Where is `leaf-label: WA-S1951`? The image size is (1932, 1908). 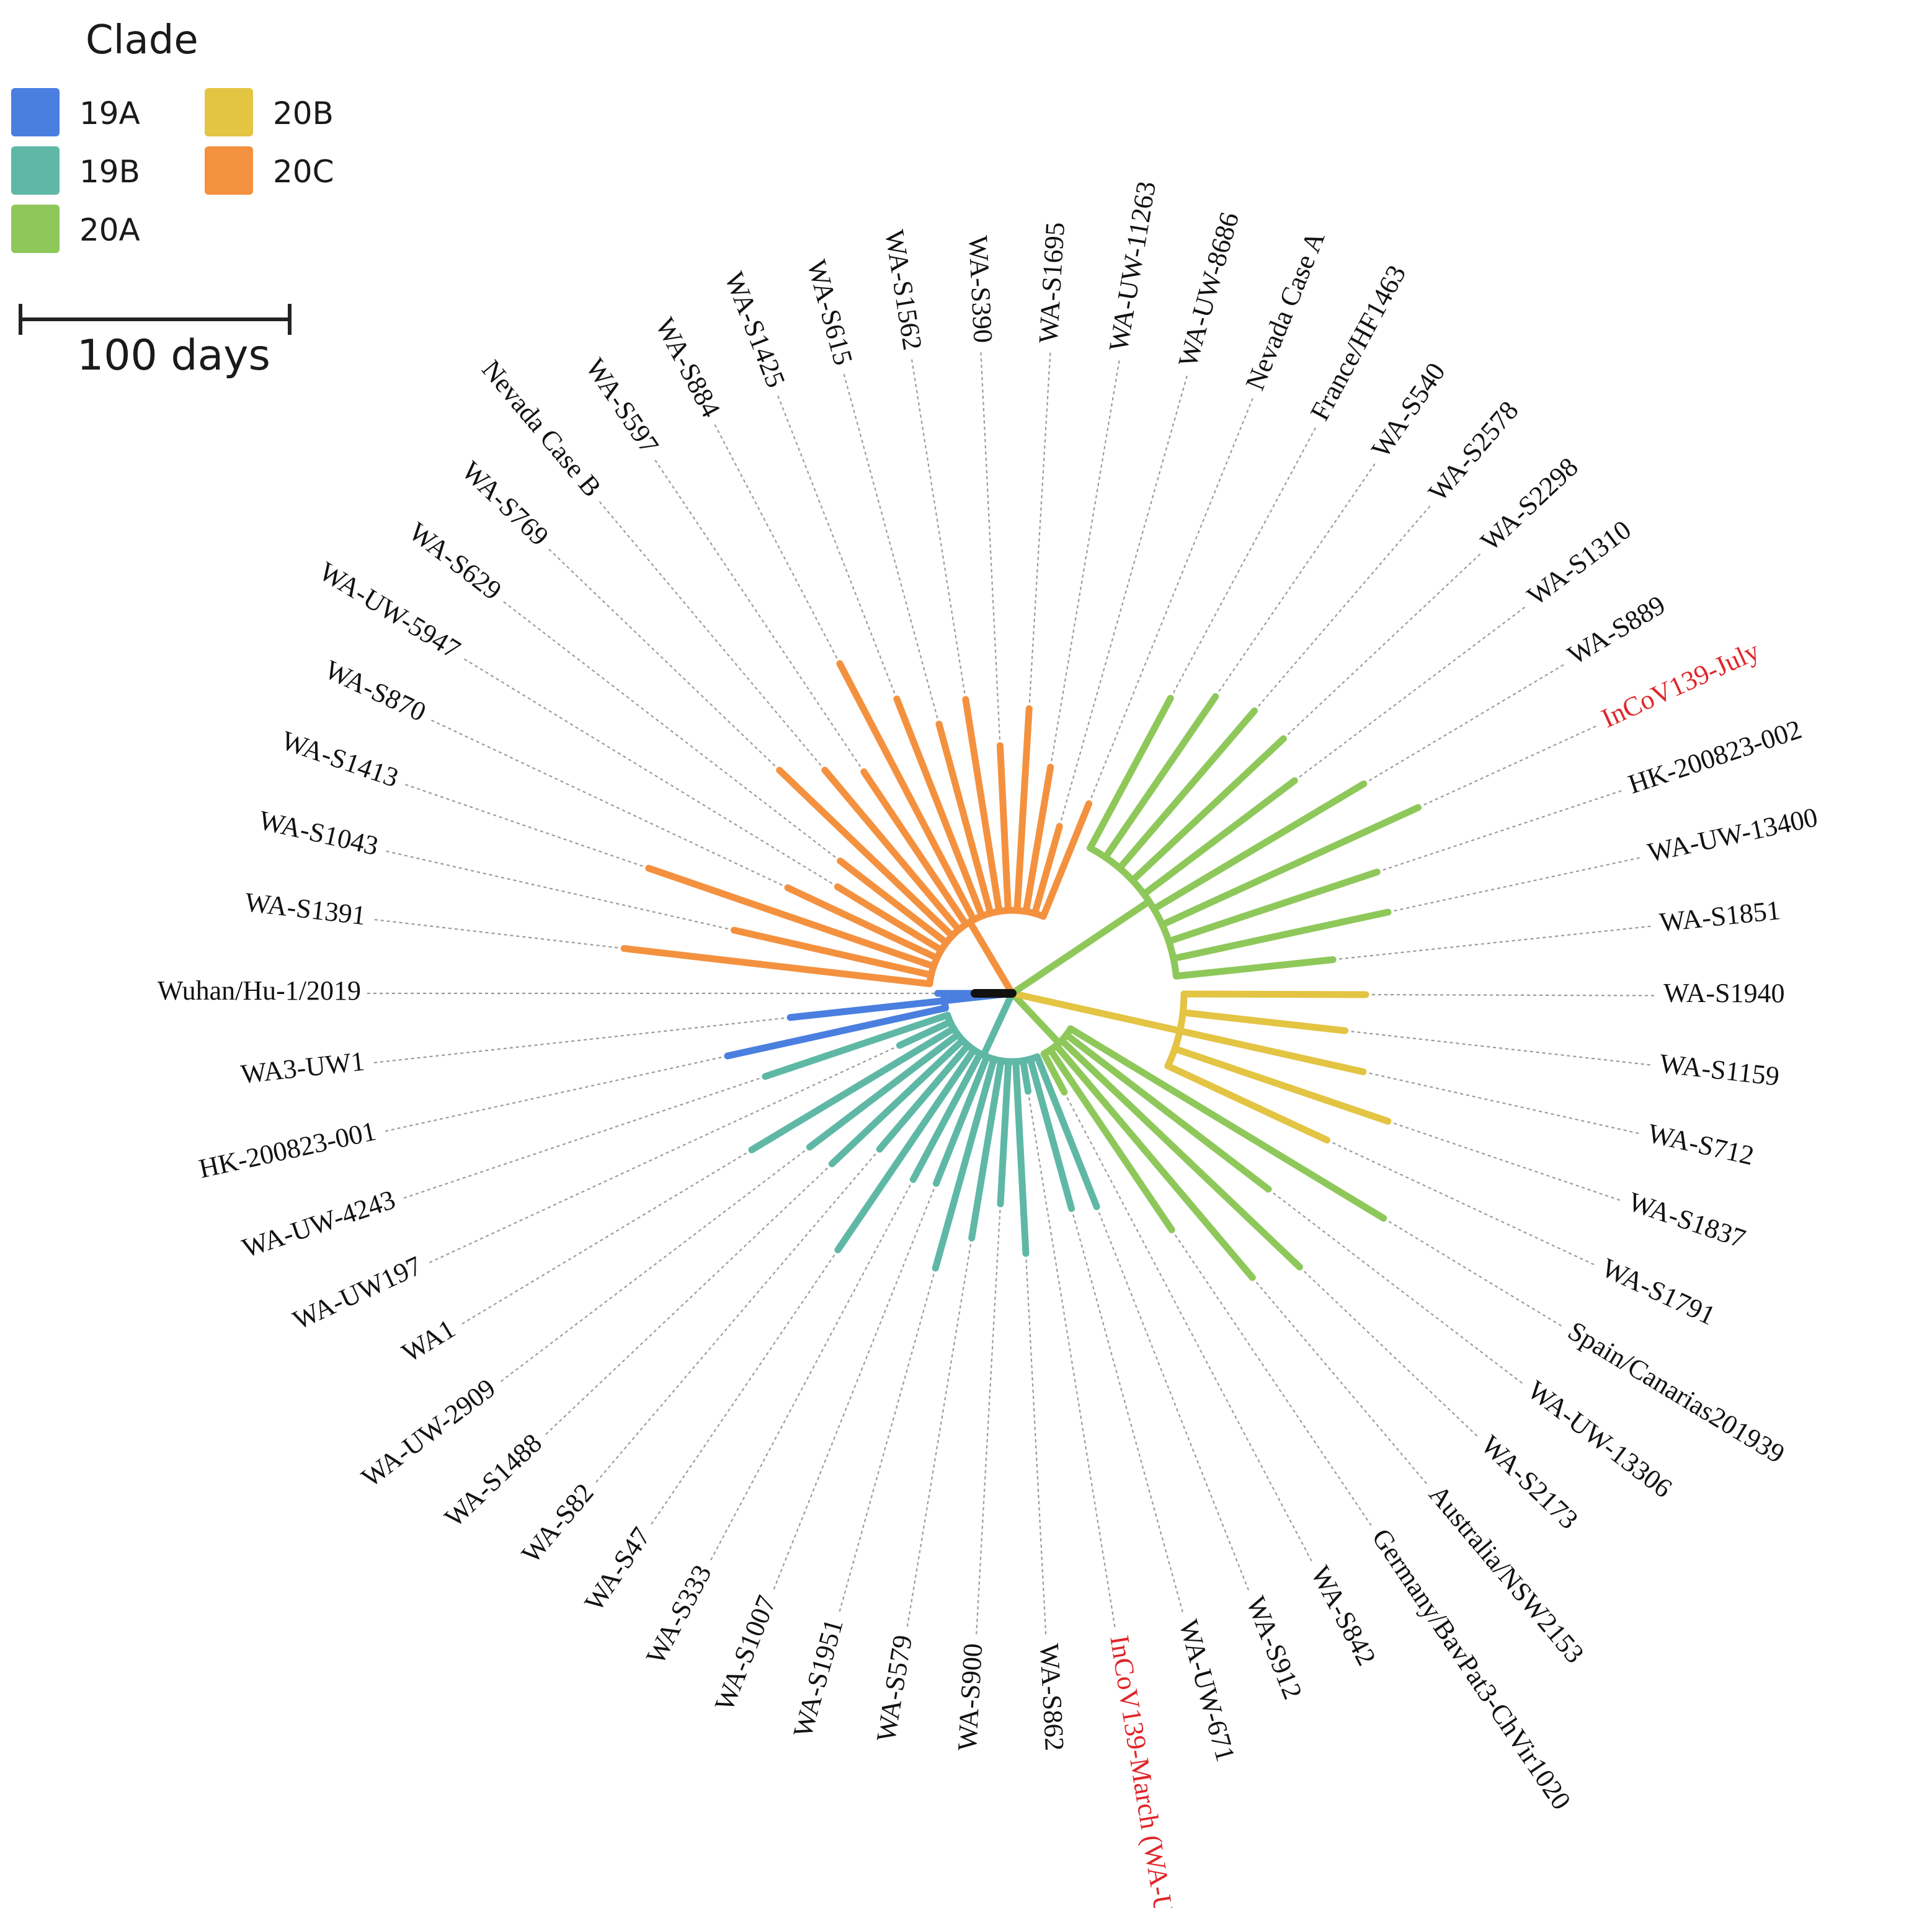
leaf-label: WA-S1951 is located at coordinates (818, 1678).